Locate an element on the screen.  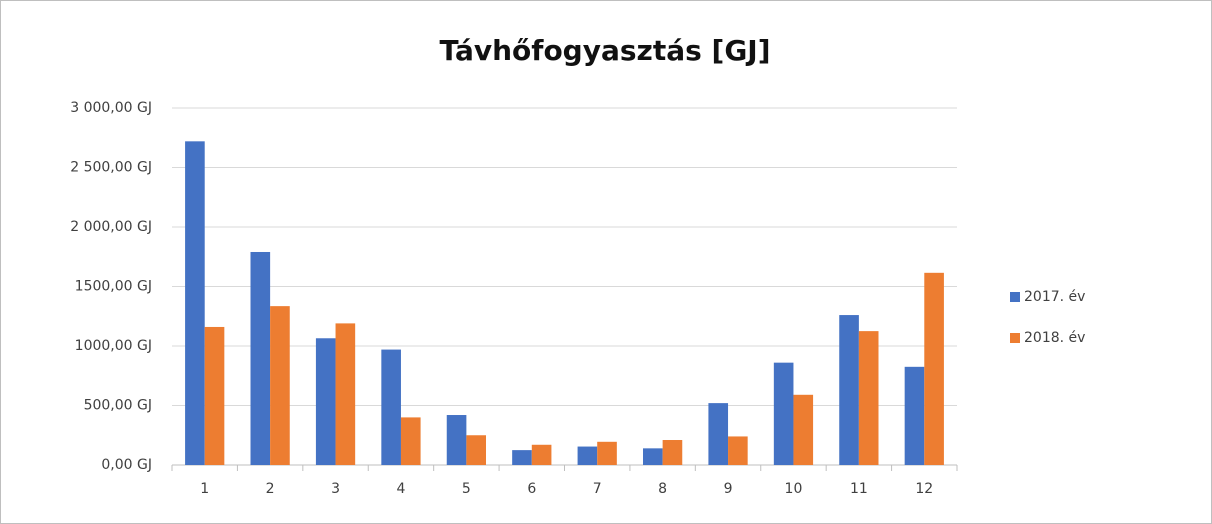
x-tick-label: 3 is located at coordinates (335, 489).